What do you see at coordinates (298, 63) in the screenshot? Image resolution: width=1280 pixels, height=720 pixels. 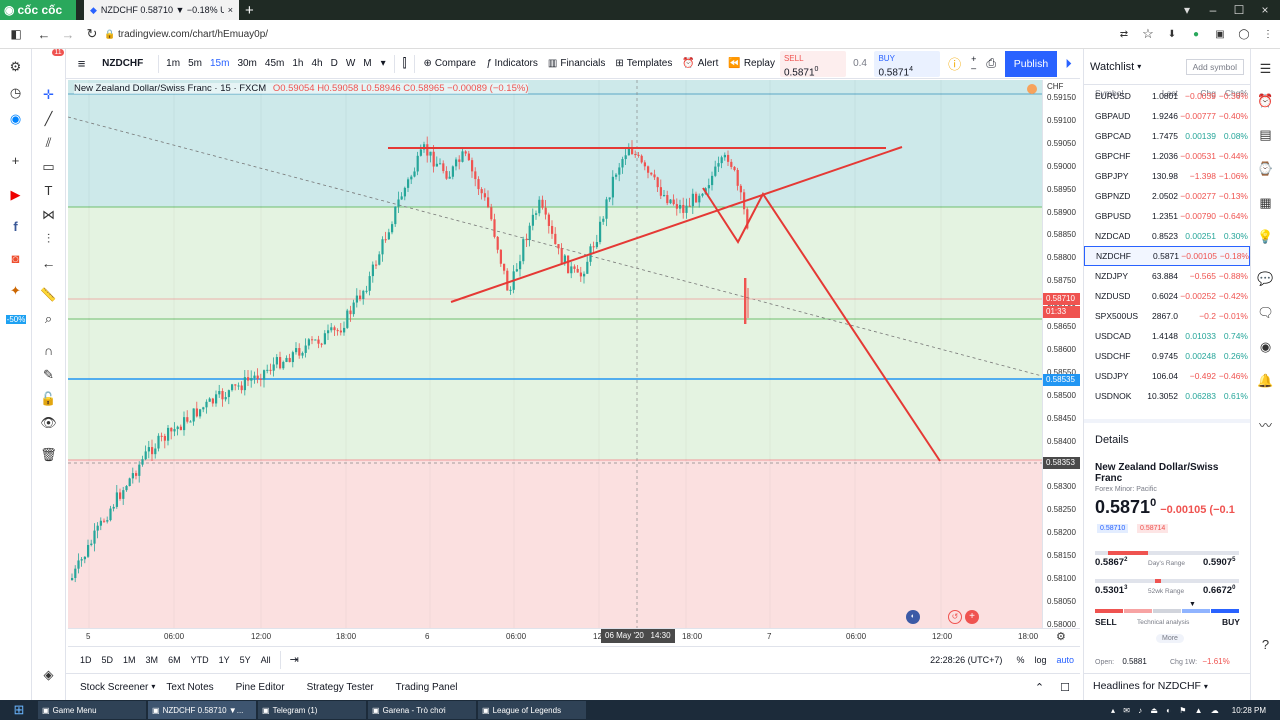 I see `interval-1h: 1h` at bounding box center [298, 63].